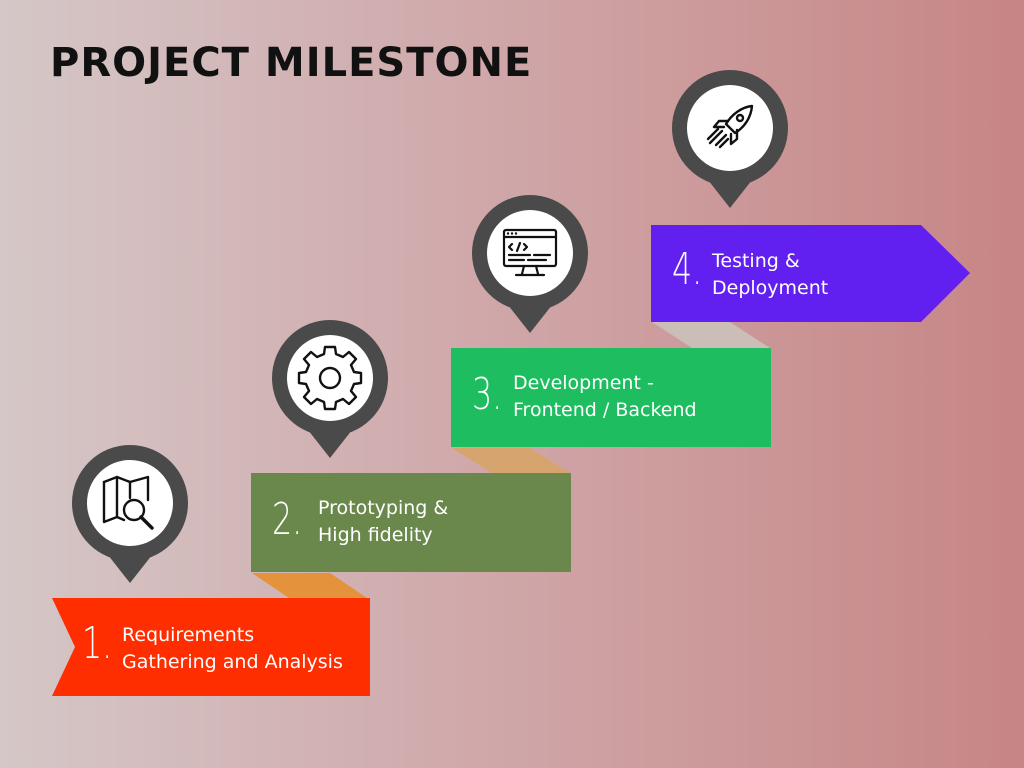 Image resolution: width=1024 pixels, height=768 pixels. I want to click on step-4-number: 4., so click(687, 269).